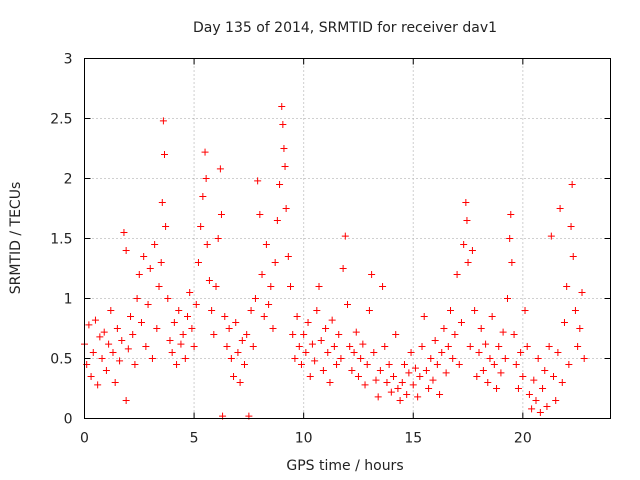 The width and height of the screenshot is (640, 480). I want to click on x-axis-label: GPS time / hours, so click(344, 466).